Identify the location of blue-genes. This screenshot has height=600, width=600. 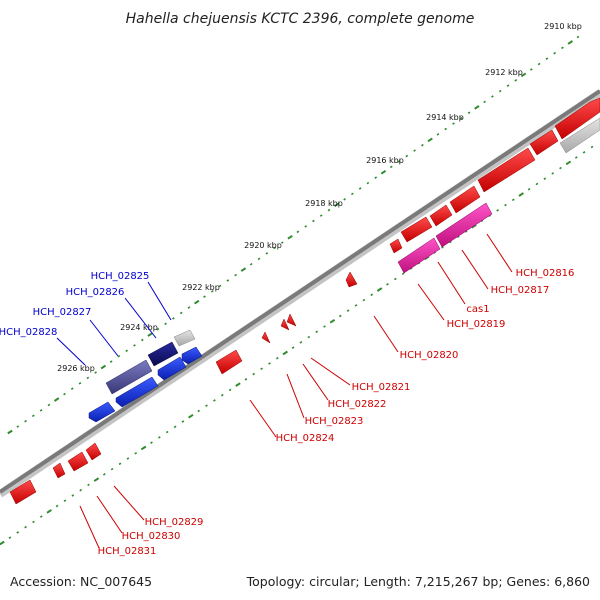
(145, 384).